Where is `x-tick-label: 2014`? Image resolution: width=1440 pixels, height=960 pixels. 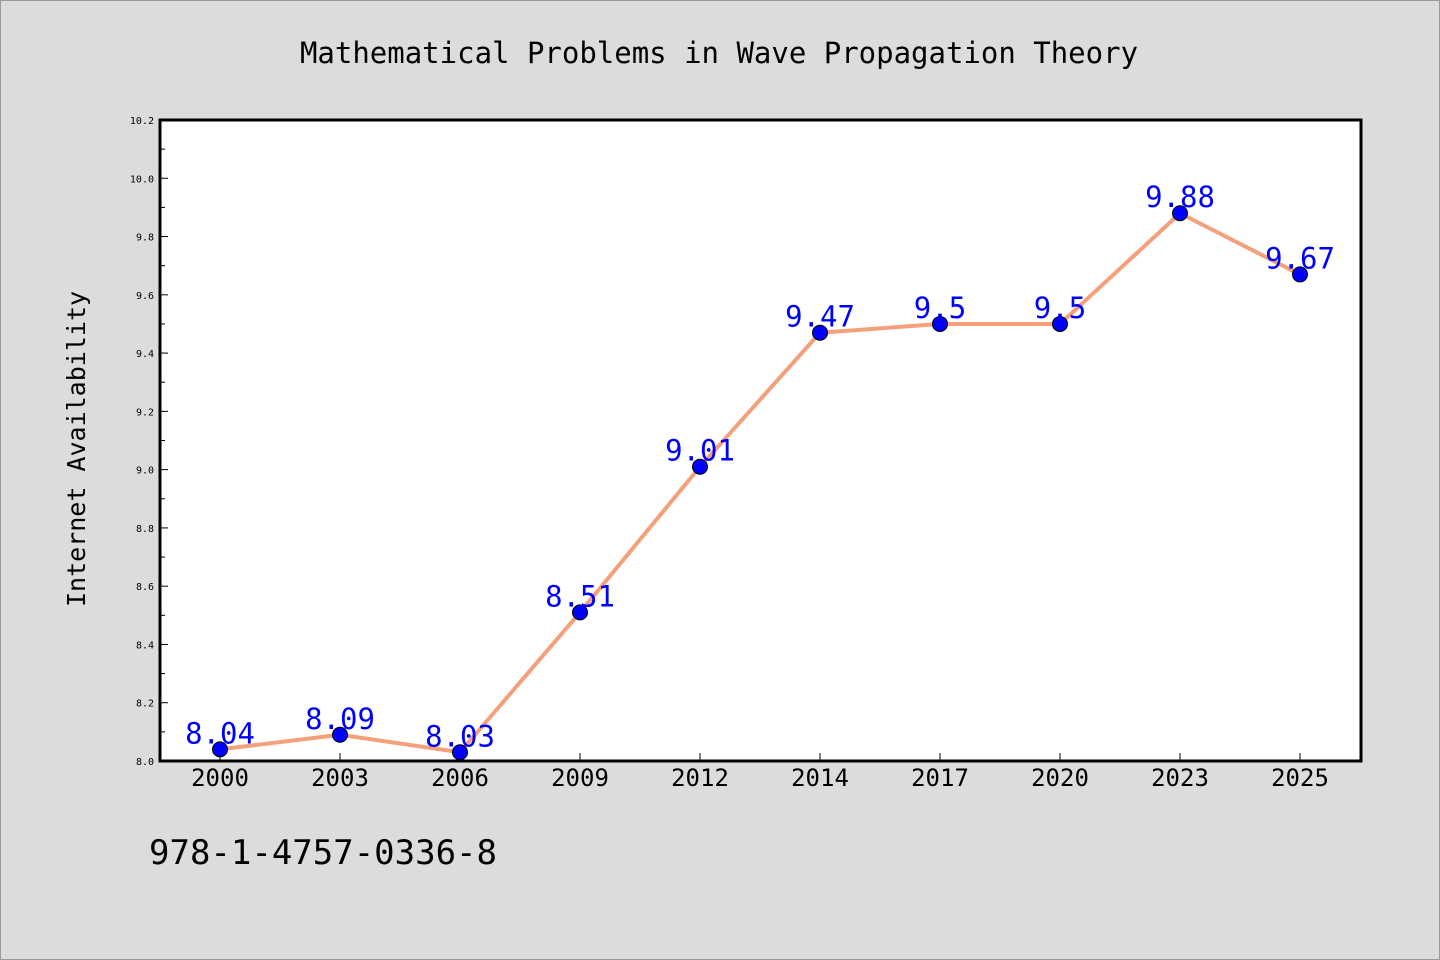 x-tick-label: 2014 is located at coordinates (820, 778).